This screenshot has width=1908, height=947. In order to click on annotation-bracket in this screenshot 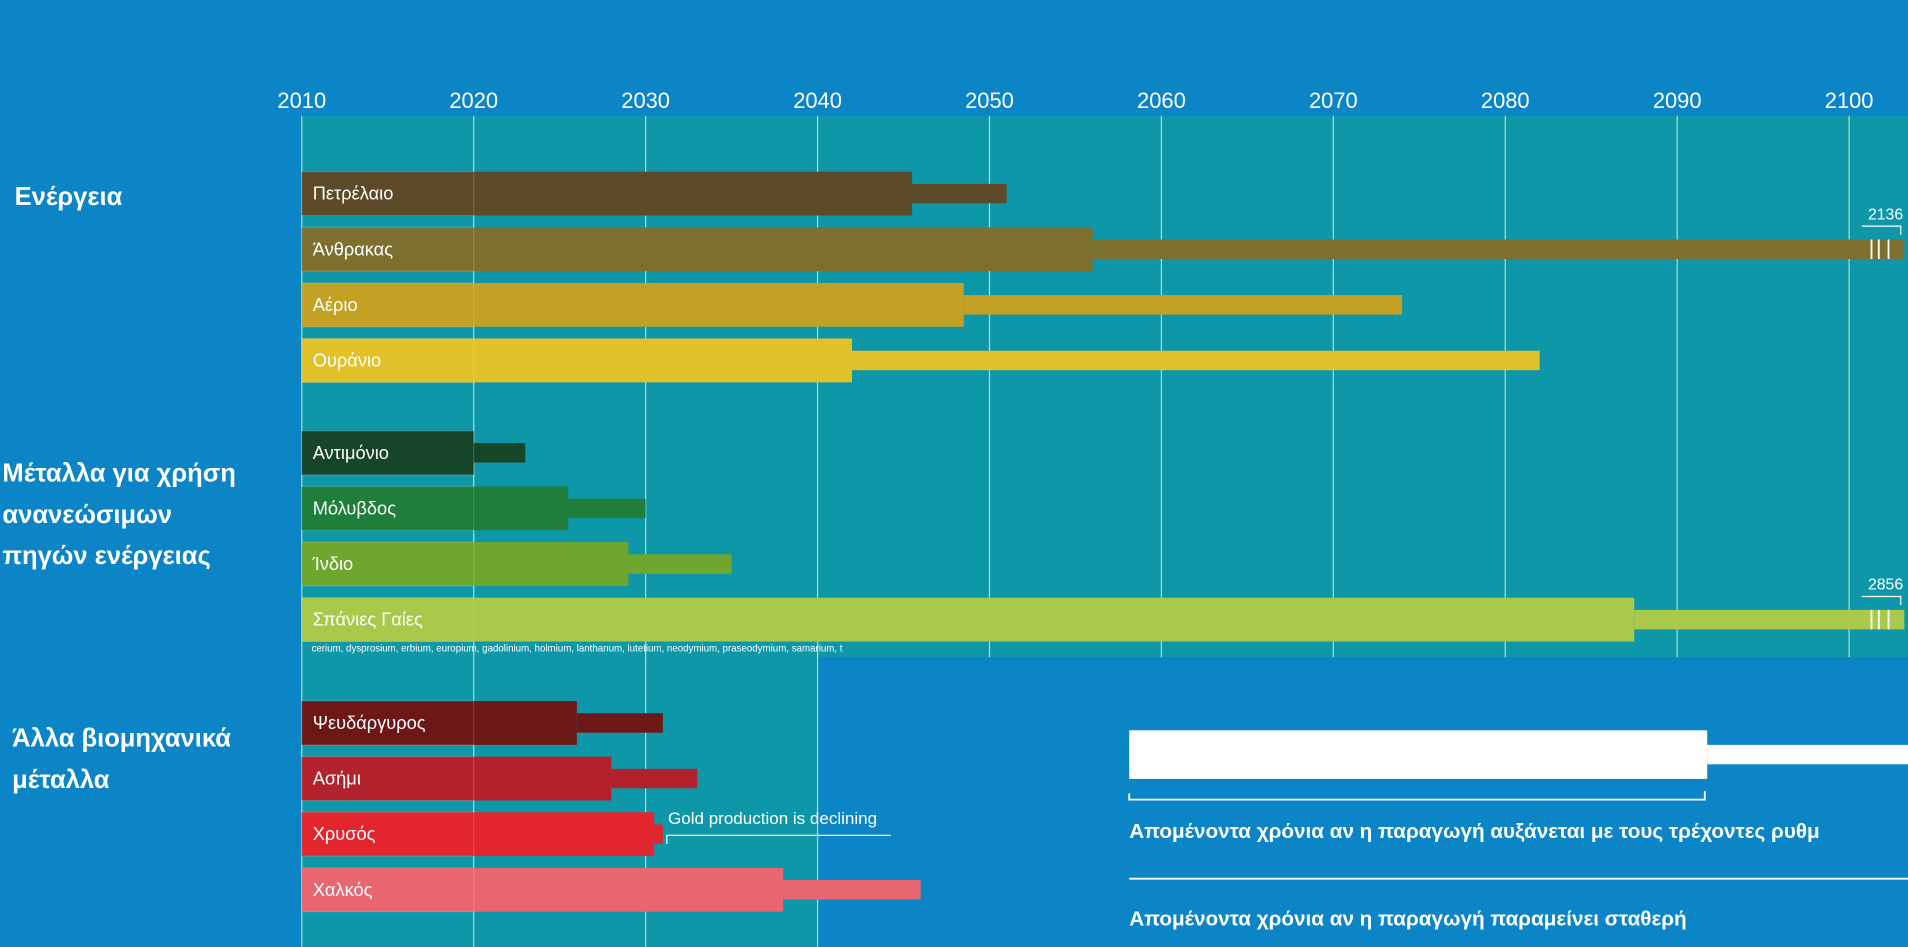, I will do `click(778, 839)`.